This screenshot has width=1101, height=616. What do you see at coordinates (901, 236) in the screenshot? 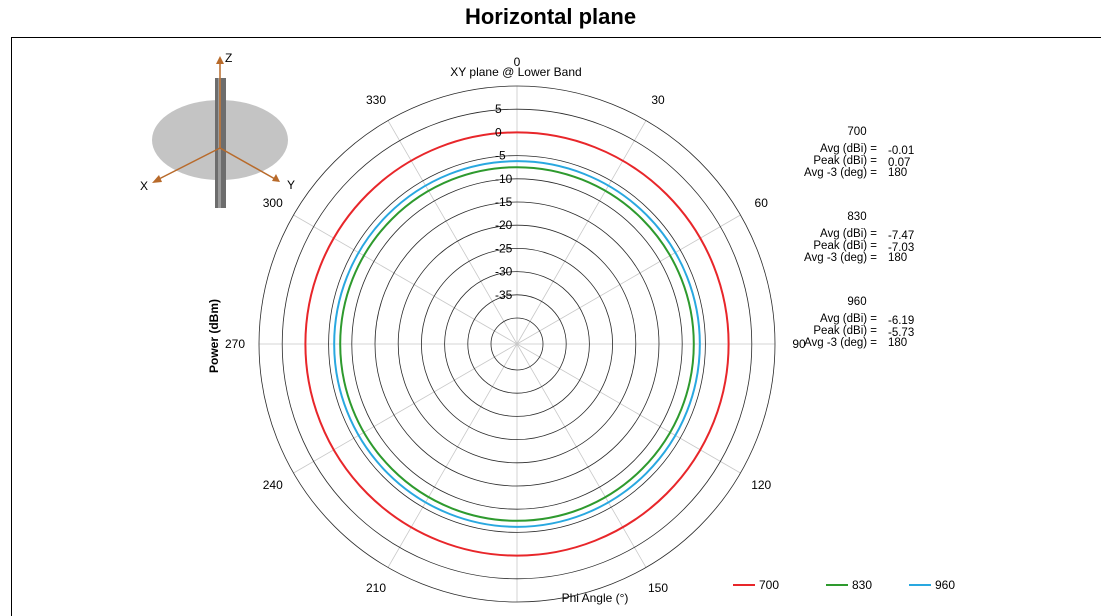
I see `stats-row-value: -7.47` at bounding box center [901, 236].